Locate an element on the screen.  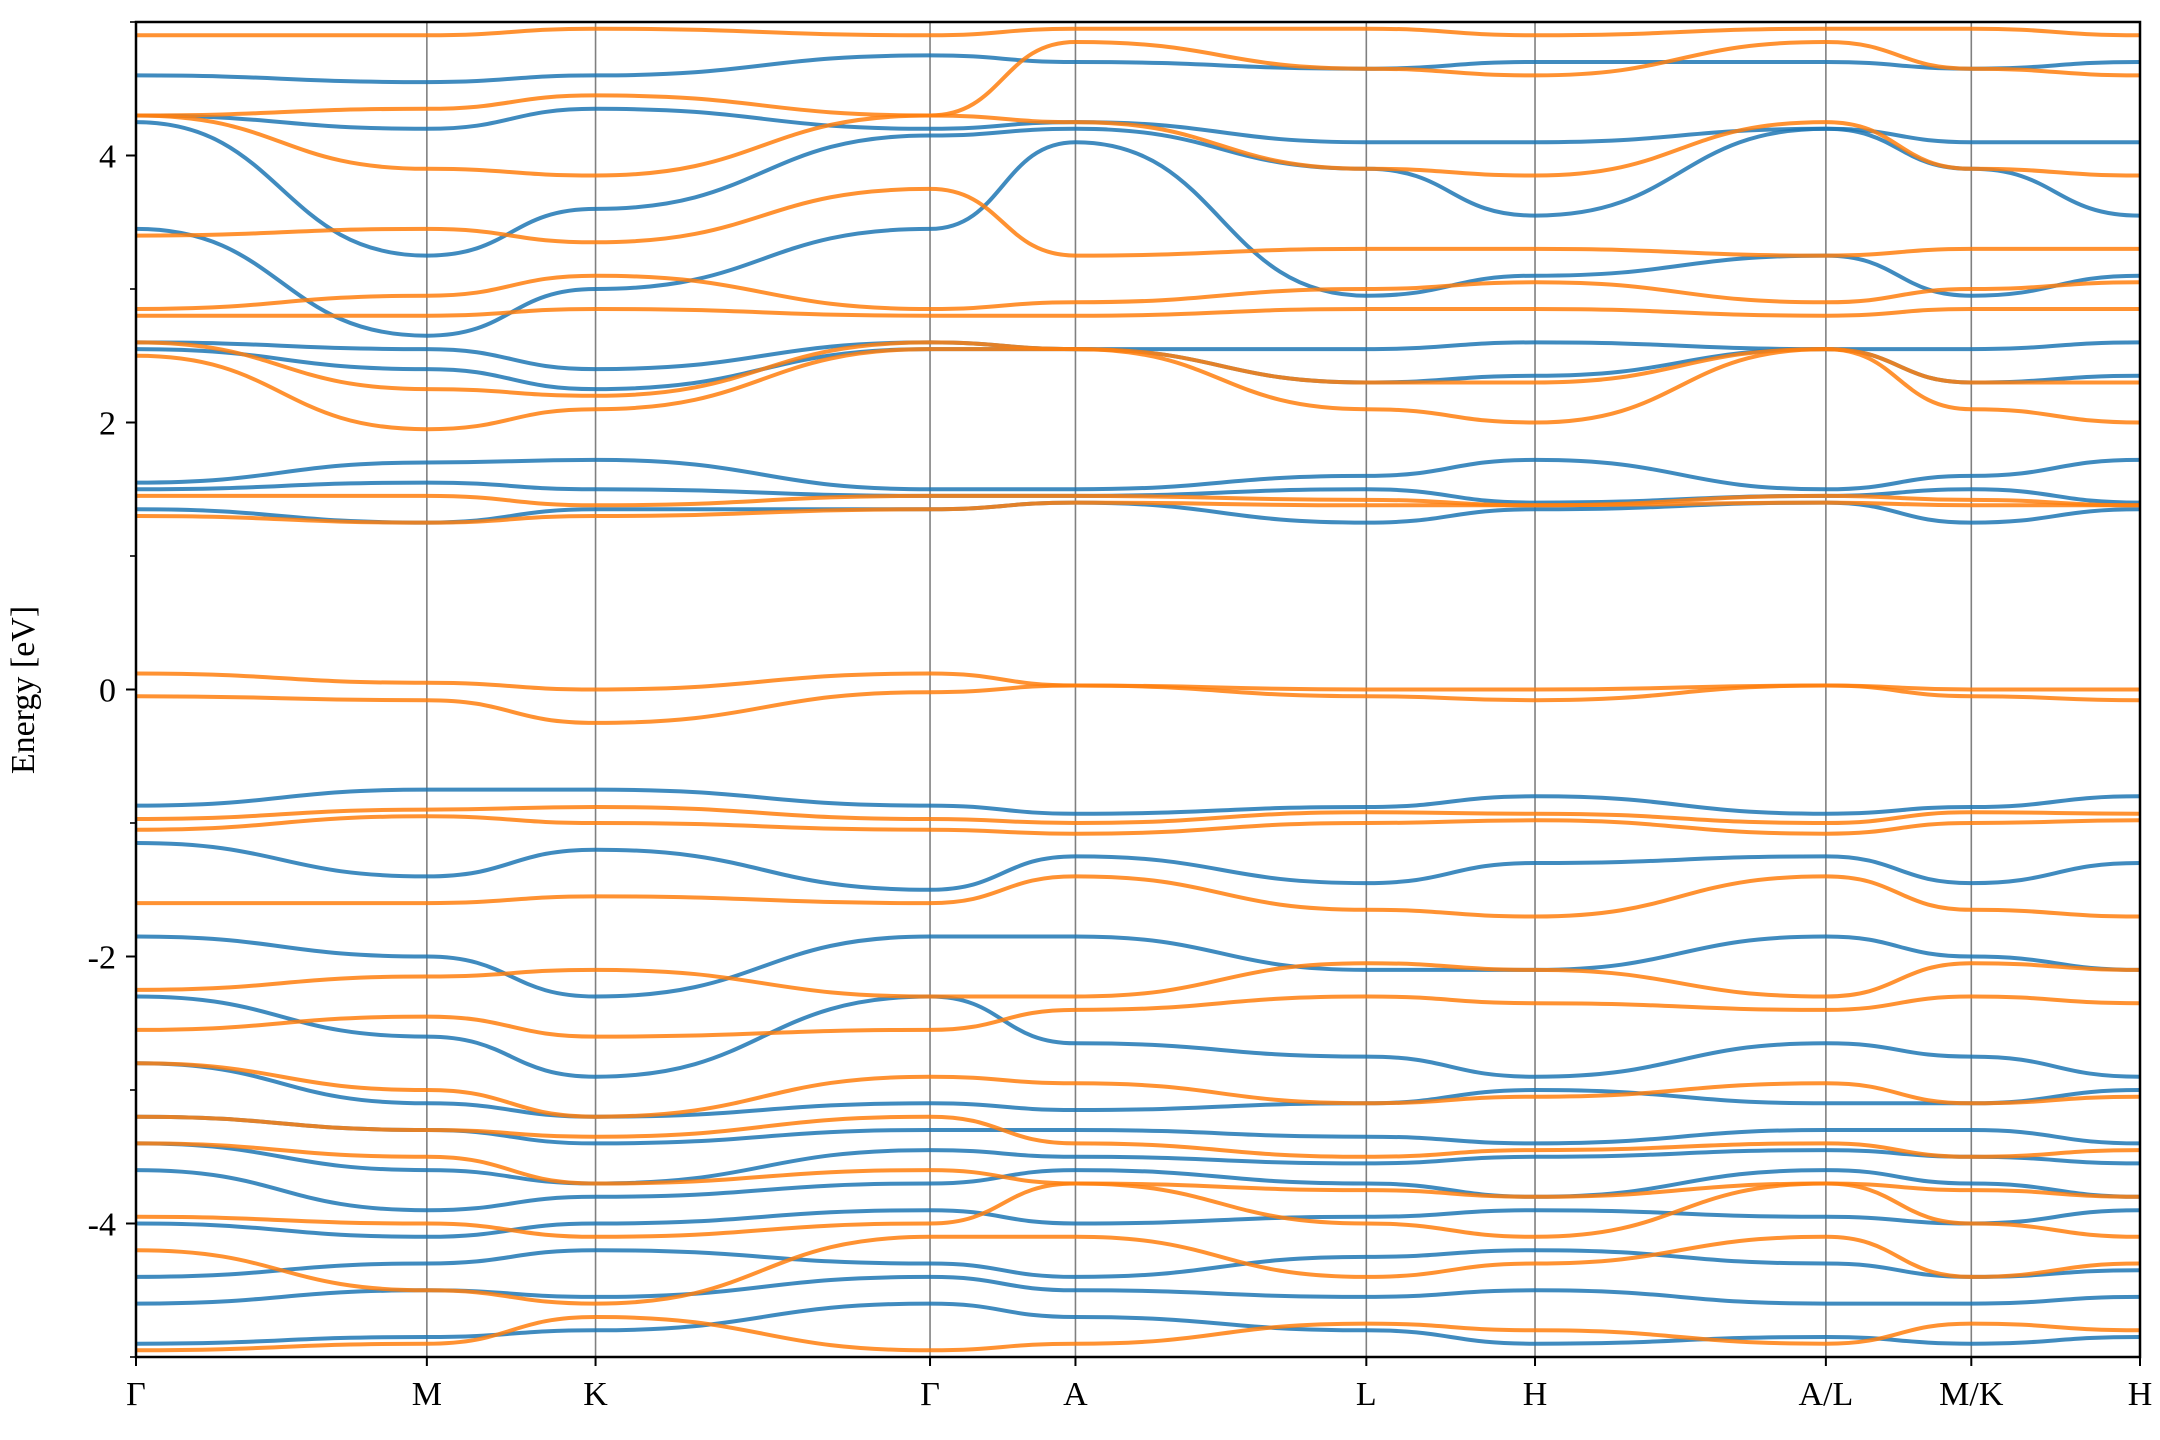
y-axis-title: Energy [eV] is located at coordinates (23, 690).